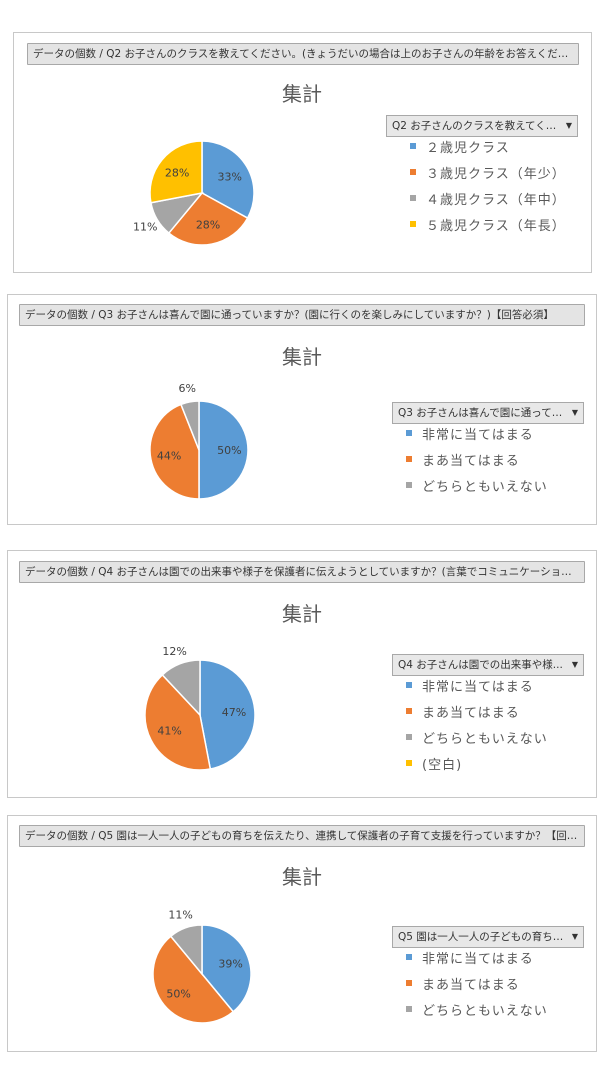 Image resolution: width=616 pixels, height=1073 pixels. What do you see at coordinates (169, 730) in the screenshot?
I see `data-label-2: 41%` at bounding box center [169, 730].